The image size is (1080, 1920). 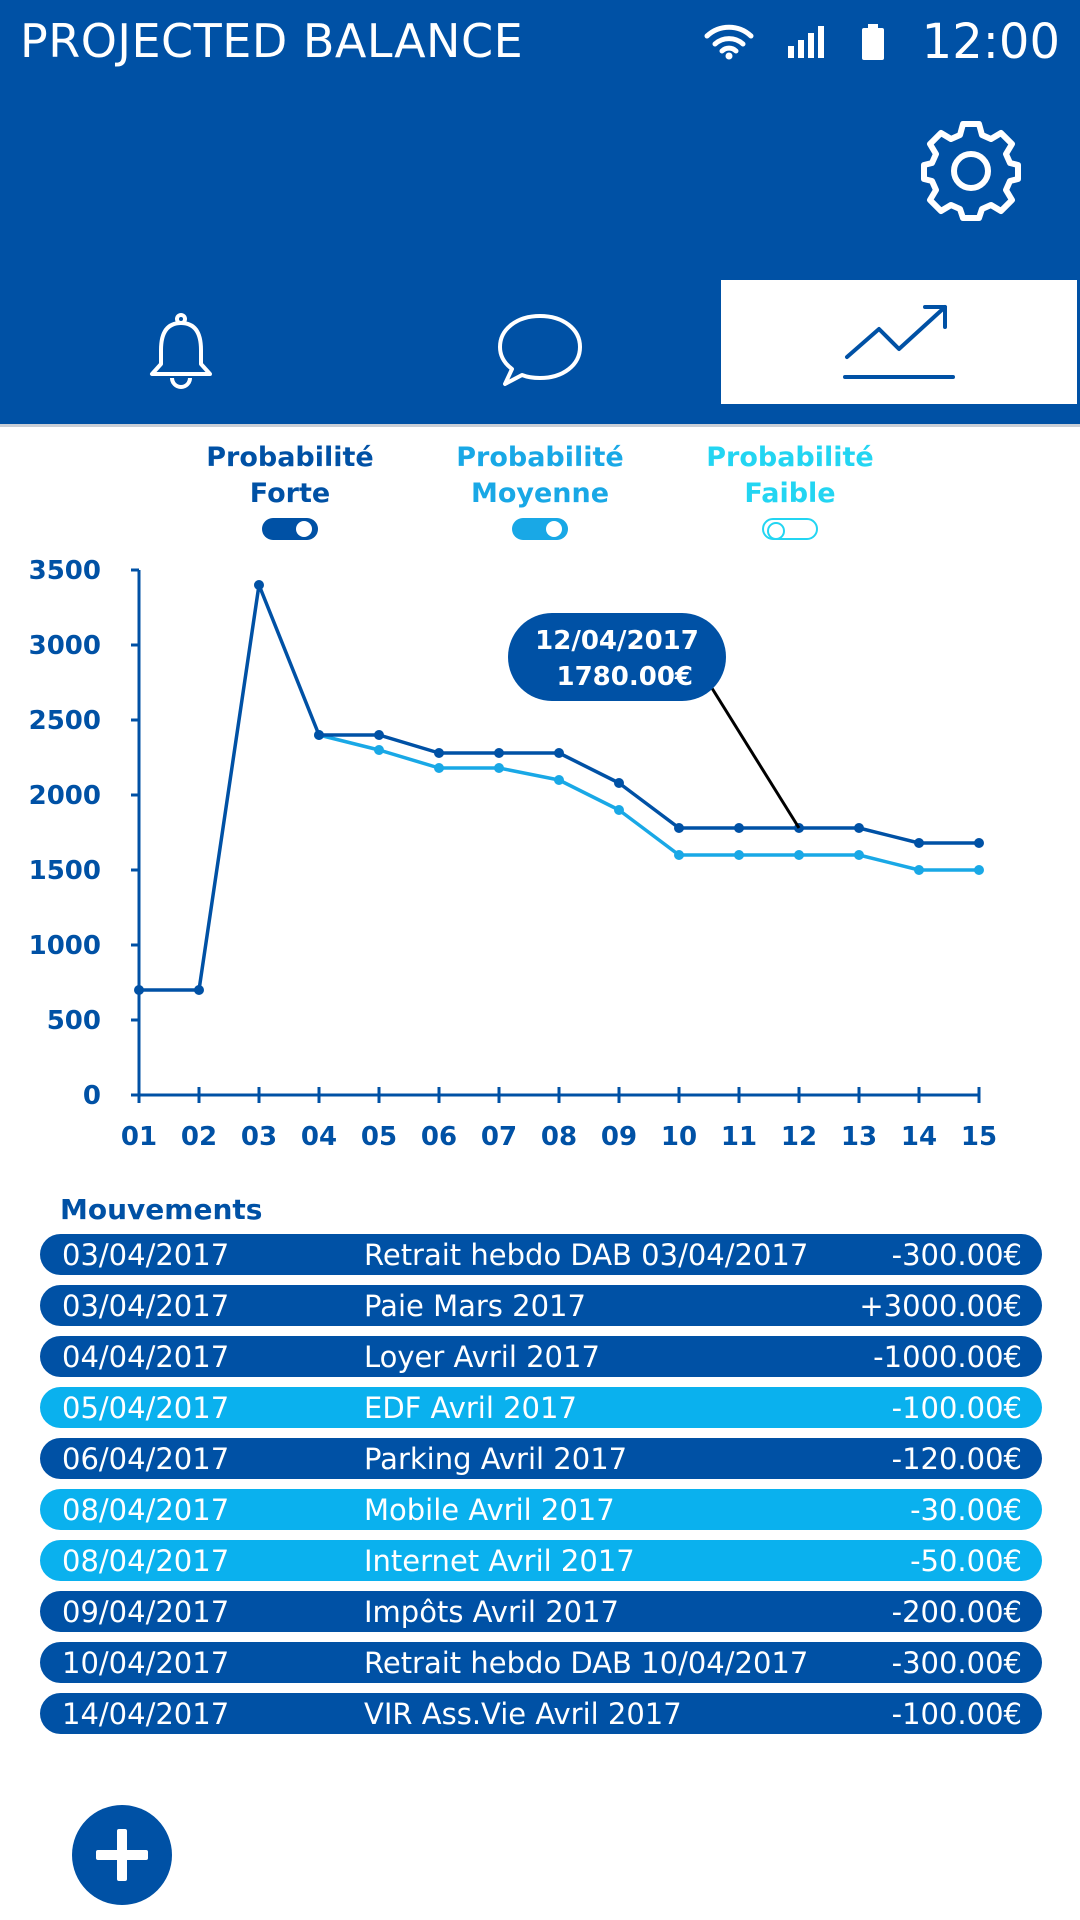 What do you see at coordinates (679, 1137) in the screenshot?
I see `x-tick-label: 10` at bounding box center [679, 1137].